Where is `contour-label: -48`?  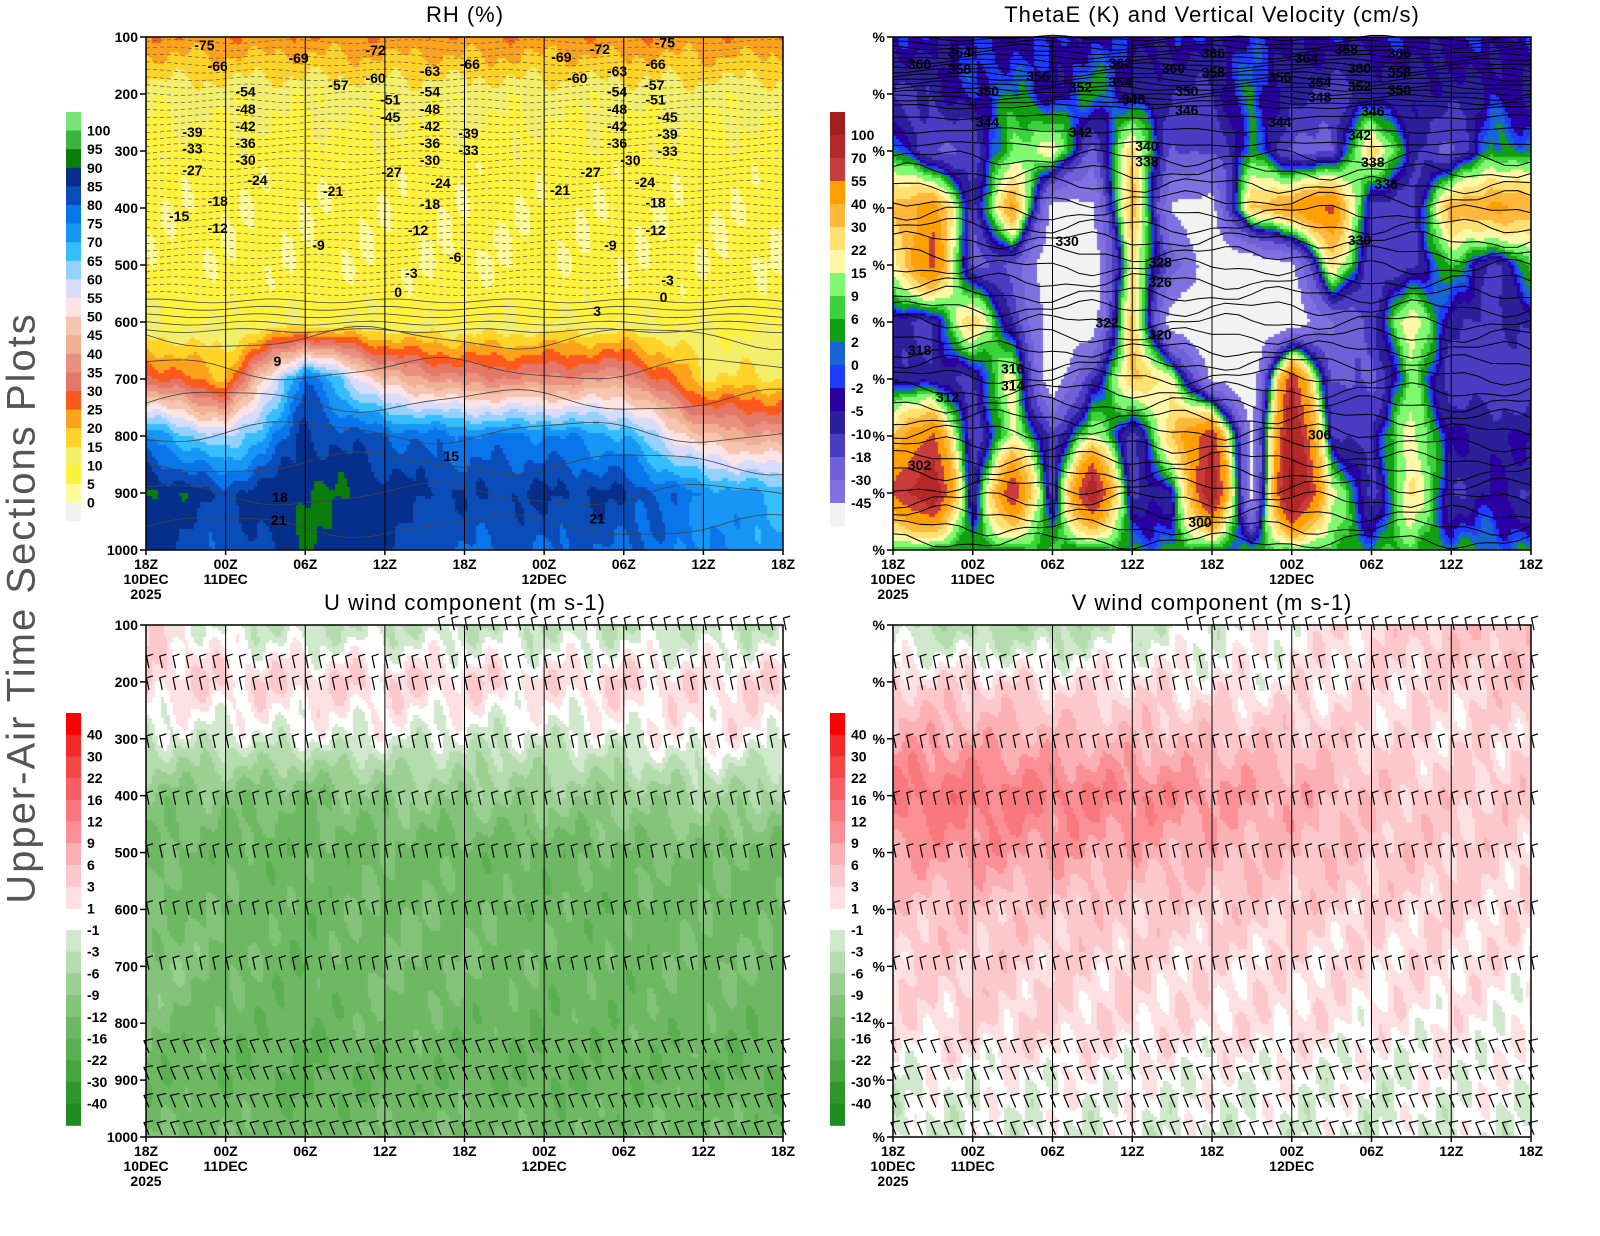 contour-label: -48 is located at coordinates (245, 109).